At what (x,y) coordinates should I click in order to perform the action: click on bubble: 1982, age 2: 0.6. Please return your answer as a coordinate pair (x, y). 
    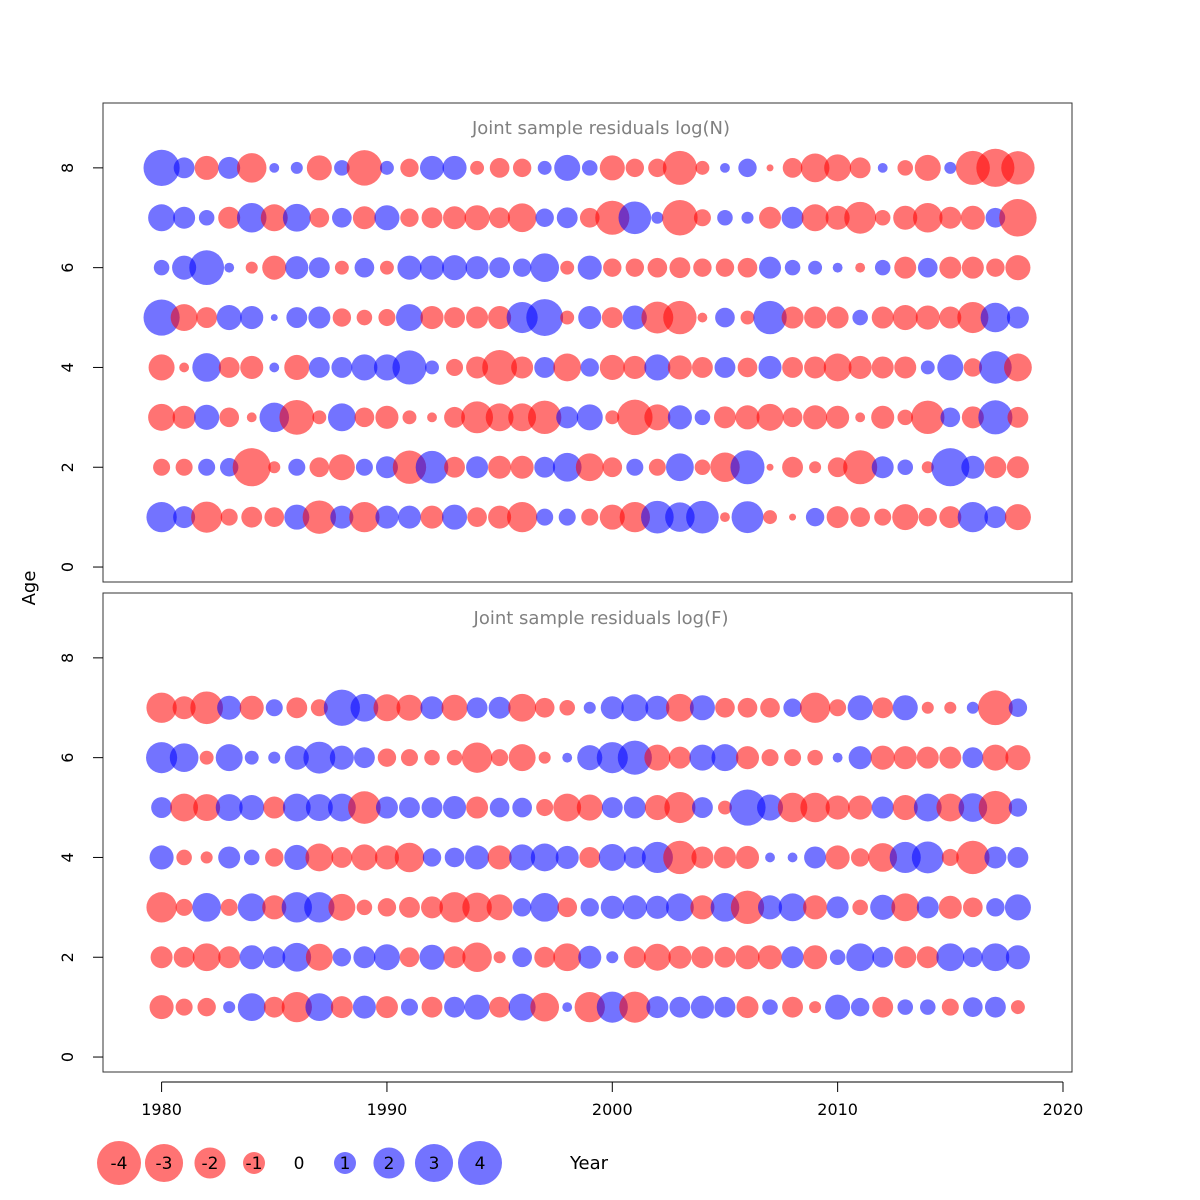
    Looking at the image, I should click on (207, 467).